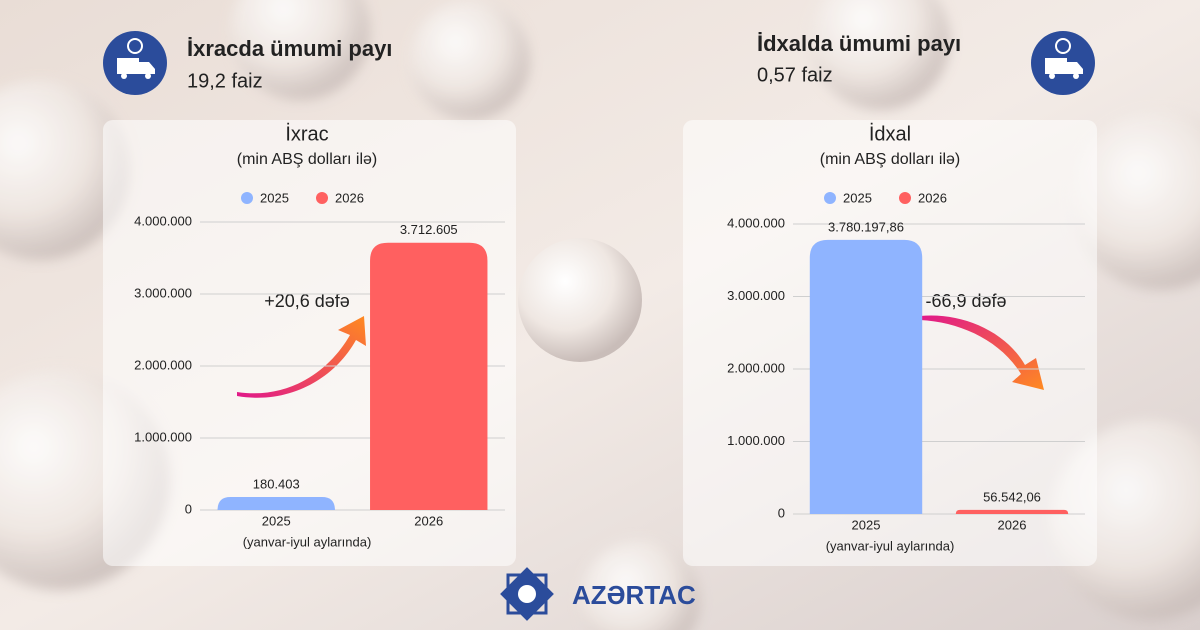  What do you see at coordinates (982, 352) in the screenshot?
I see `arrow-down` at bounding box center [982, 352].